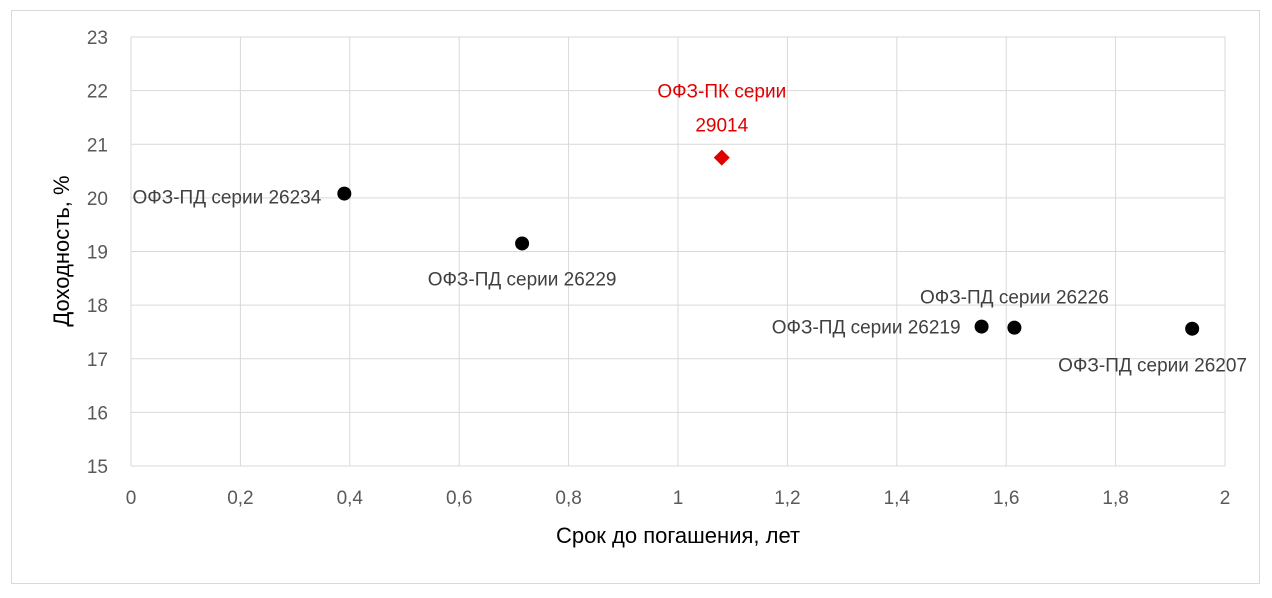 This screenshot has height=598, width=1272. Describe the element at coordinates (459, 498) in the screenshot. I see `x-tick-label: 0,6` at that location.